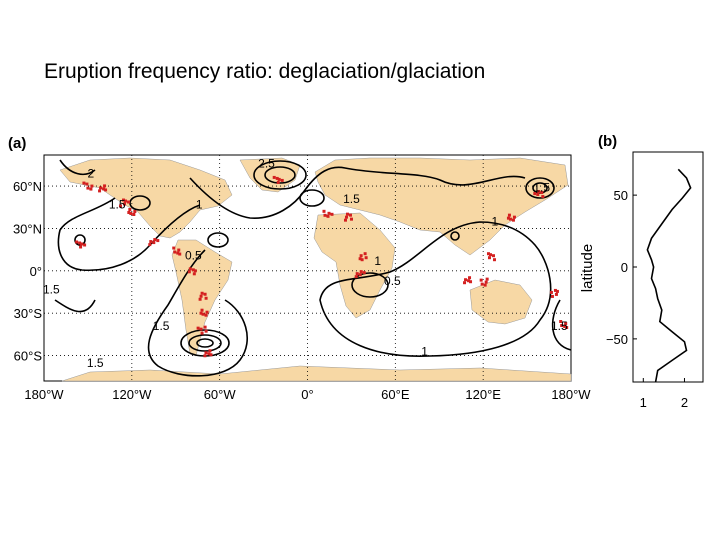  Describe the element at coordinates (316, 373) in the screenshot. I see `landmass-antarctica` at that location.